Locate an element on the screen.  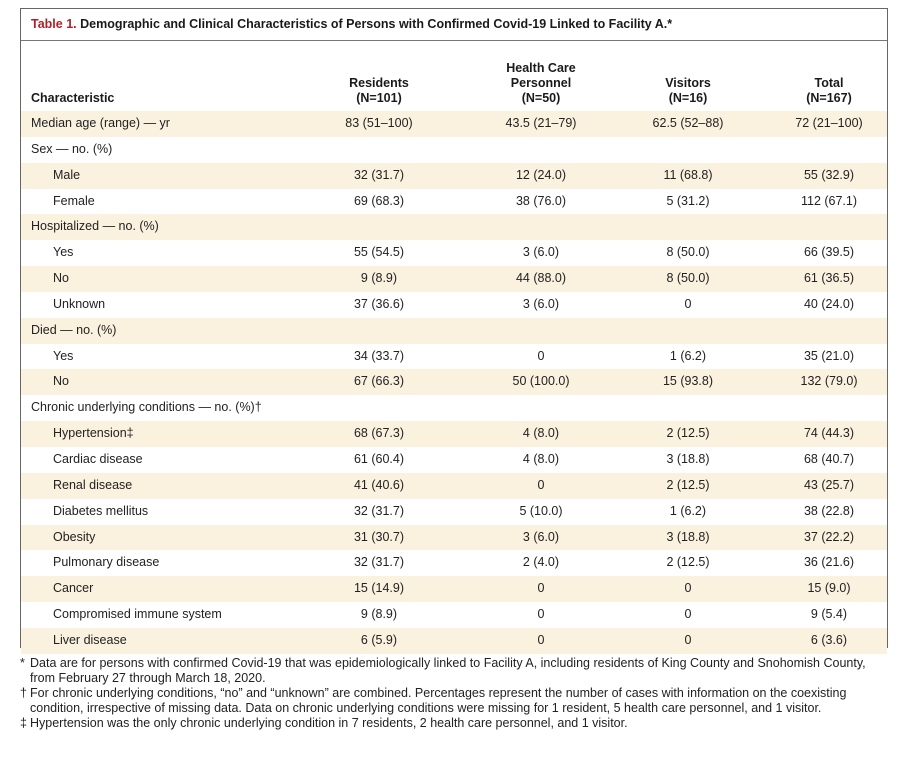
row-label: Unknown is located at coordinates (79, 303).